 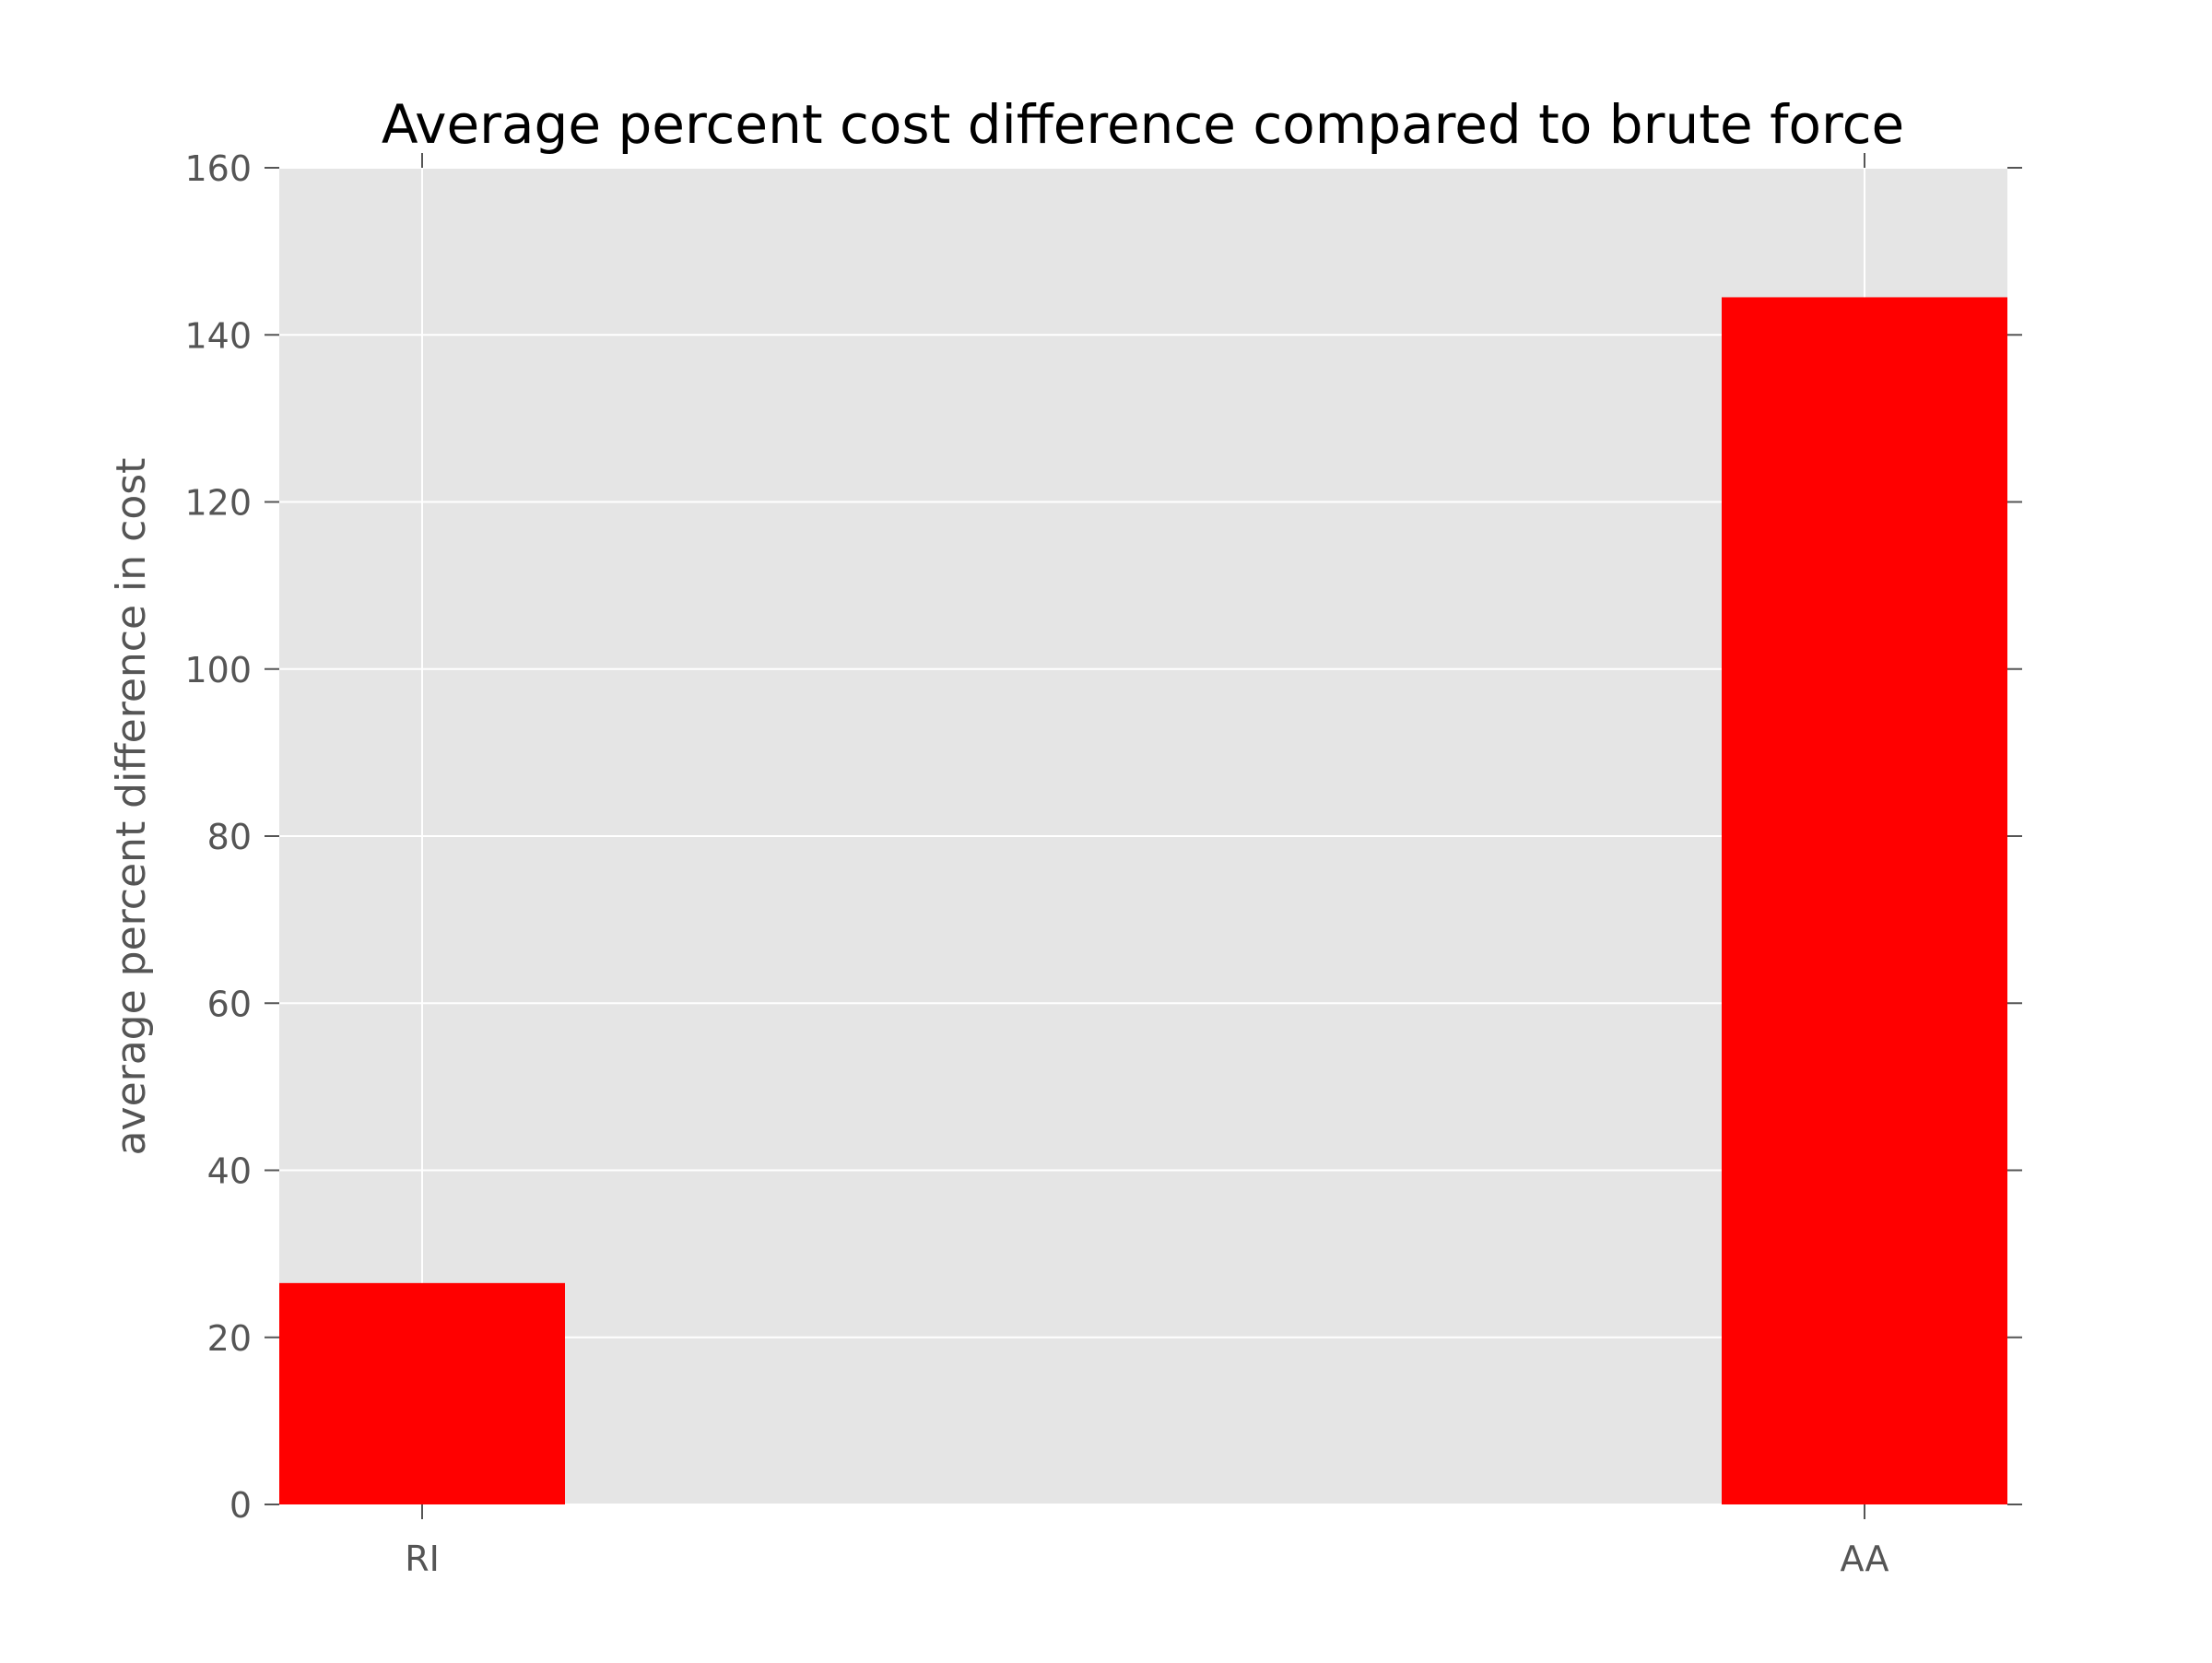 What do you see at coordinates (218, 670) in the screenshot?
I see `y-tick-label: 100` at bounding box center [218, 670].